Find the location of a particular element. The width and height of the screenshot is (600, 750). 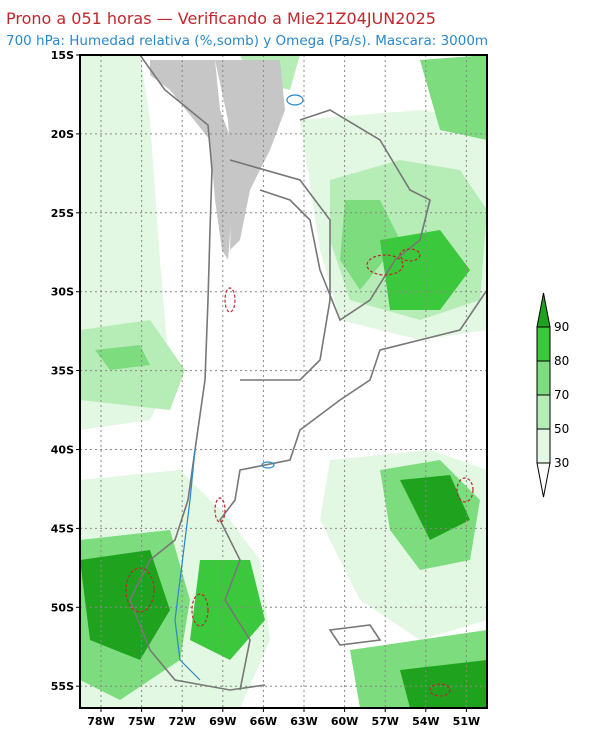

colorbar-label: 30 is located at coordinates (561, 463).